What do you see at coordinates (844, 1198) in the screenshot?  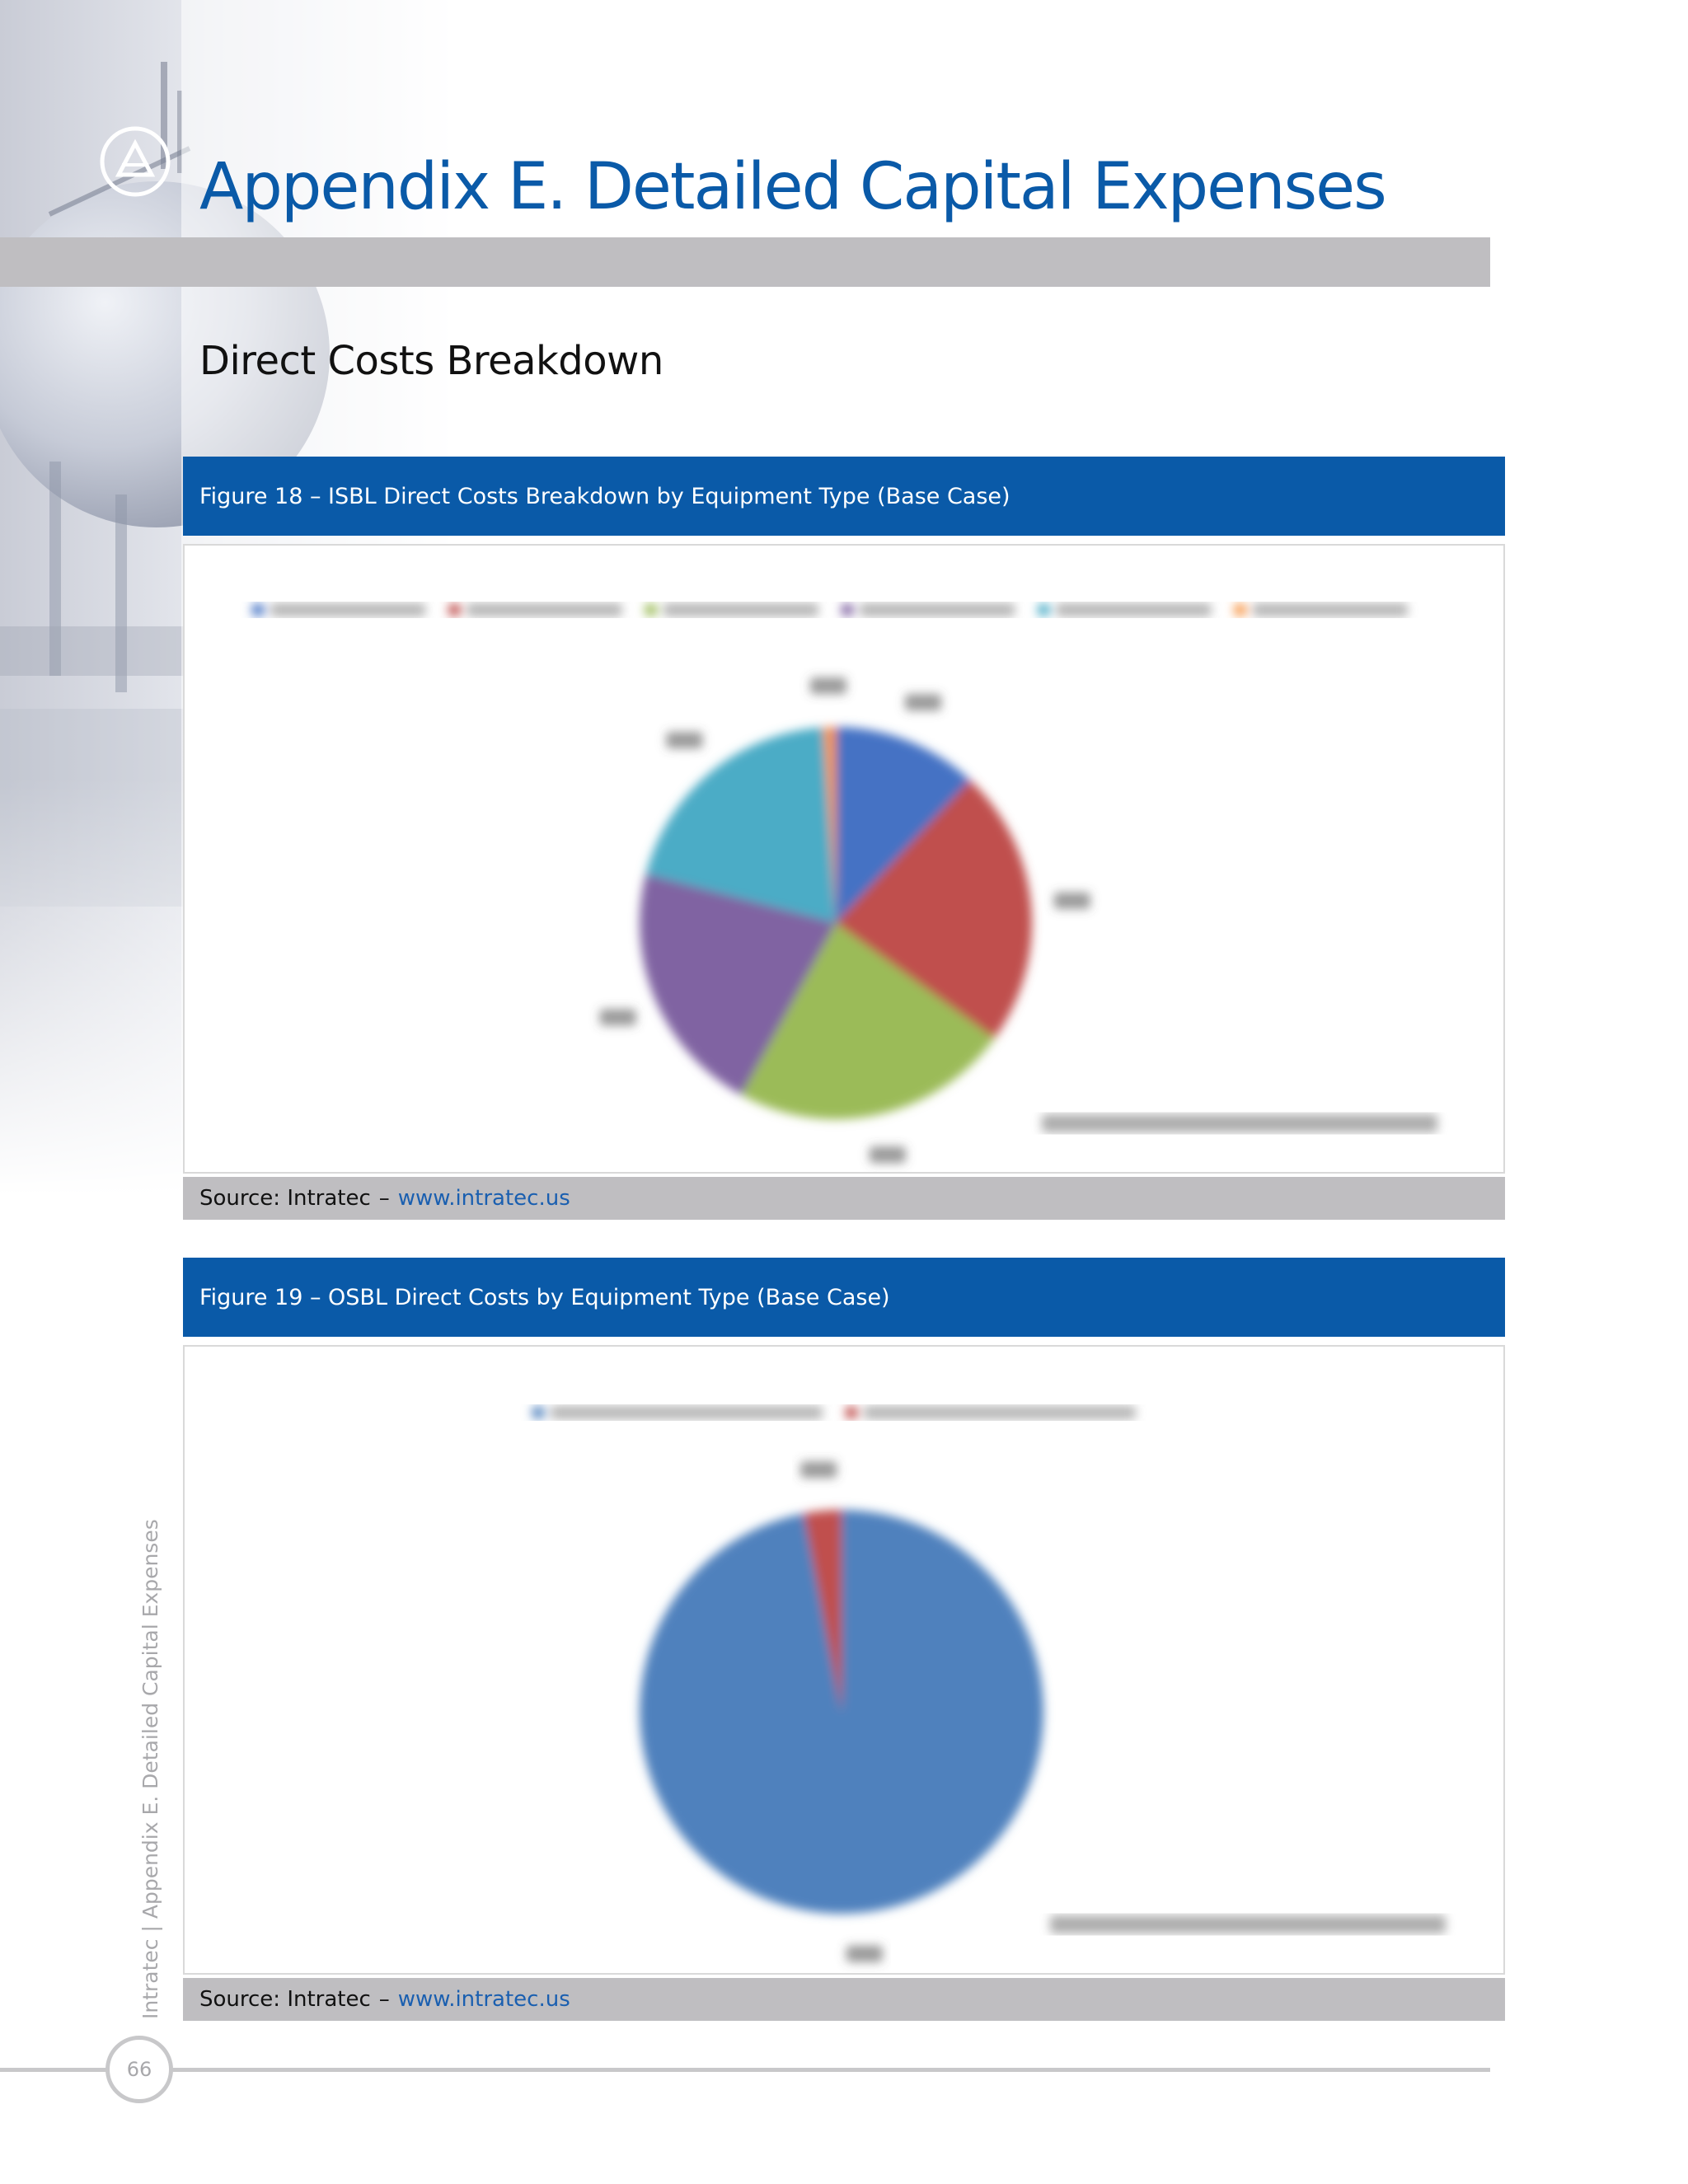 I see `figure-18-source: Source: Intratec – www.intratec.us` at bounding box center [844, 1198].